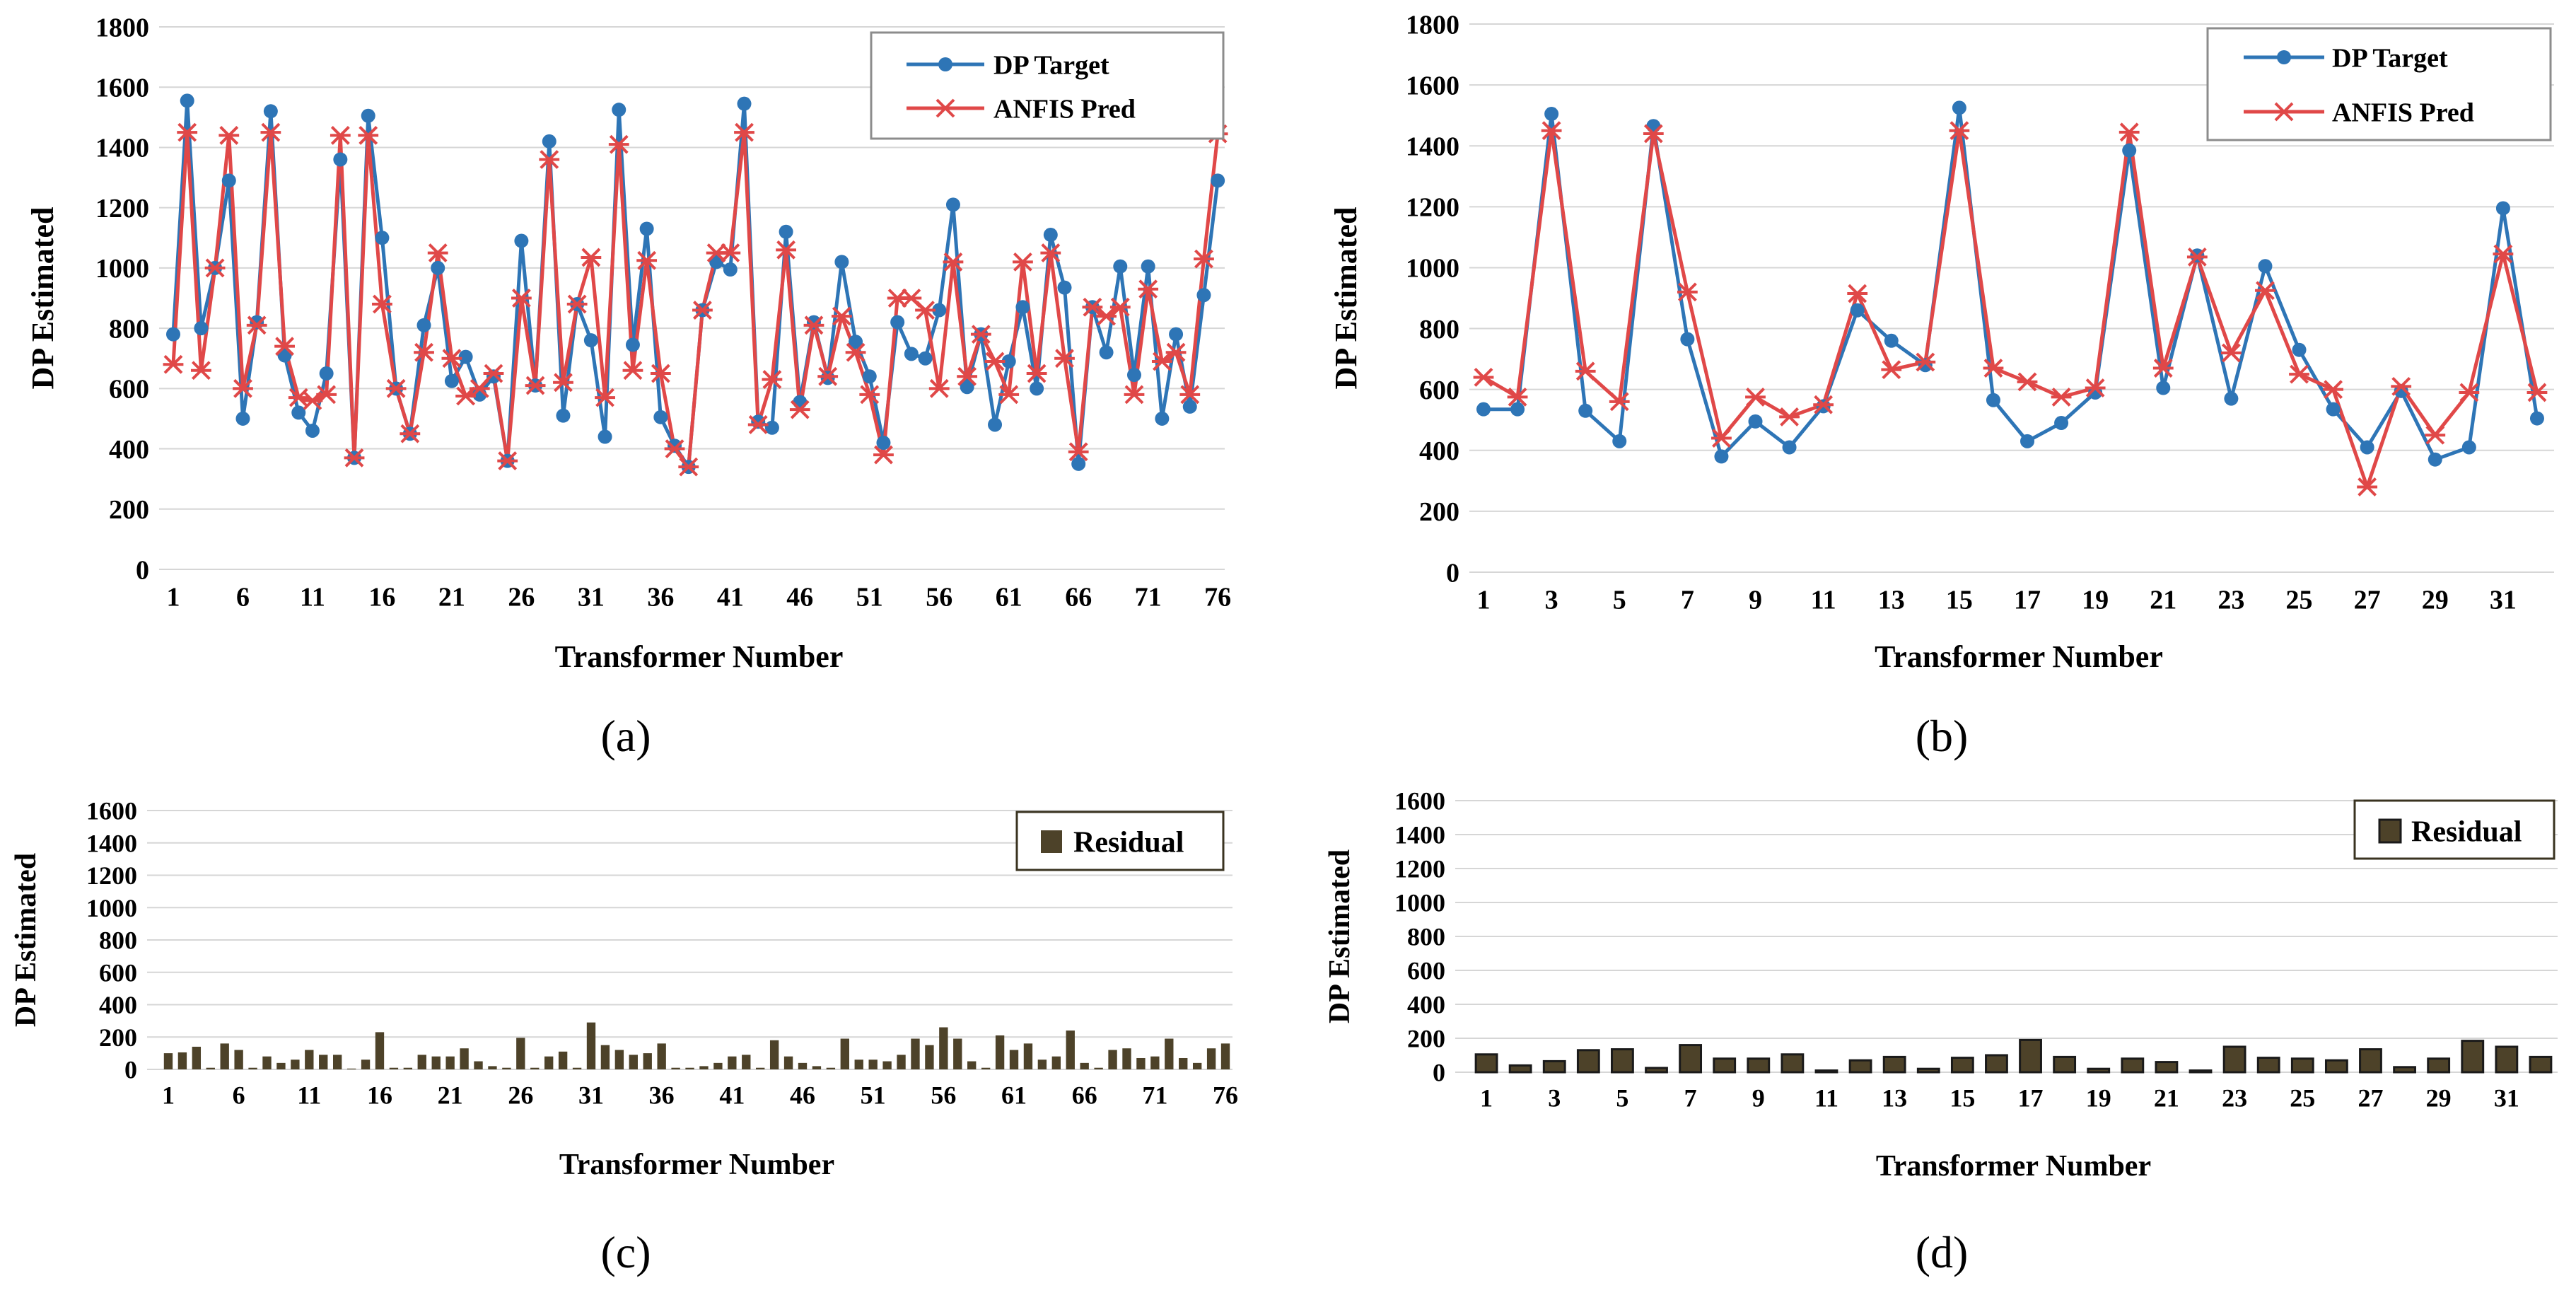 The height and width of the screenshot is (1295, 2576). I want to click on y-axis-title: DP Estimated, so click(1346, 298).